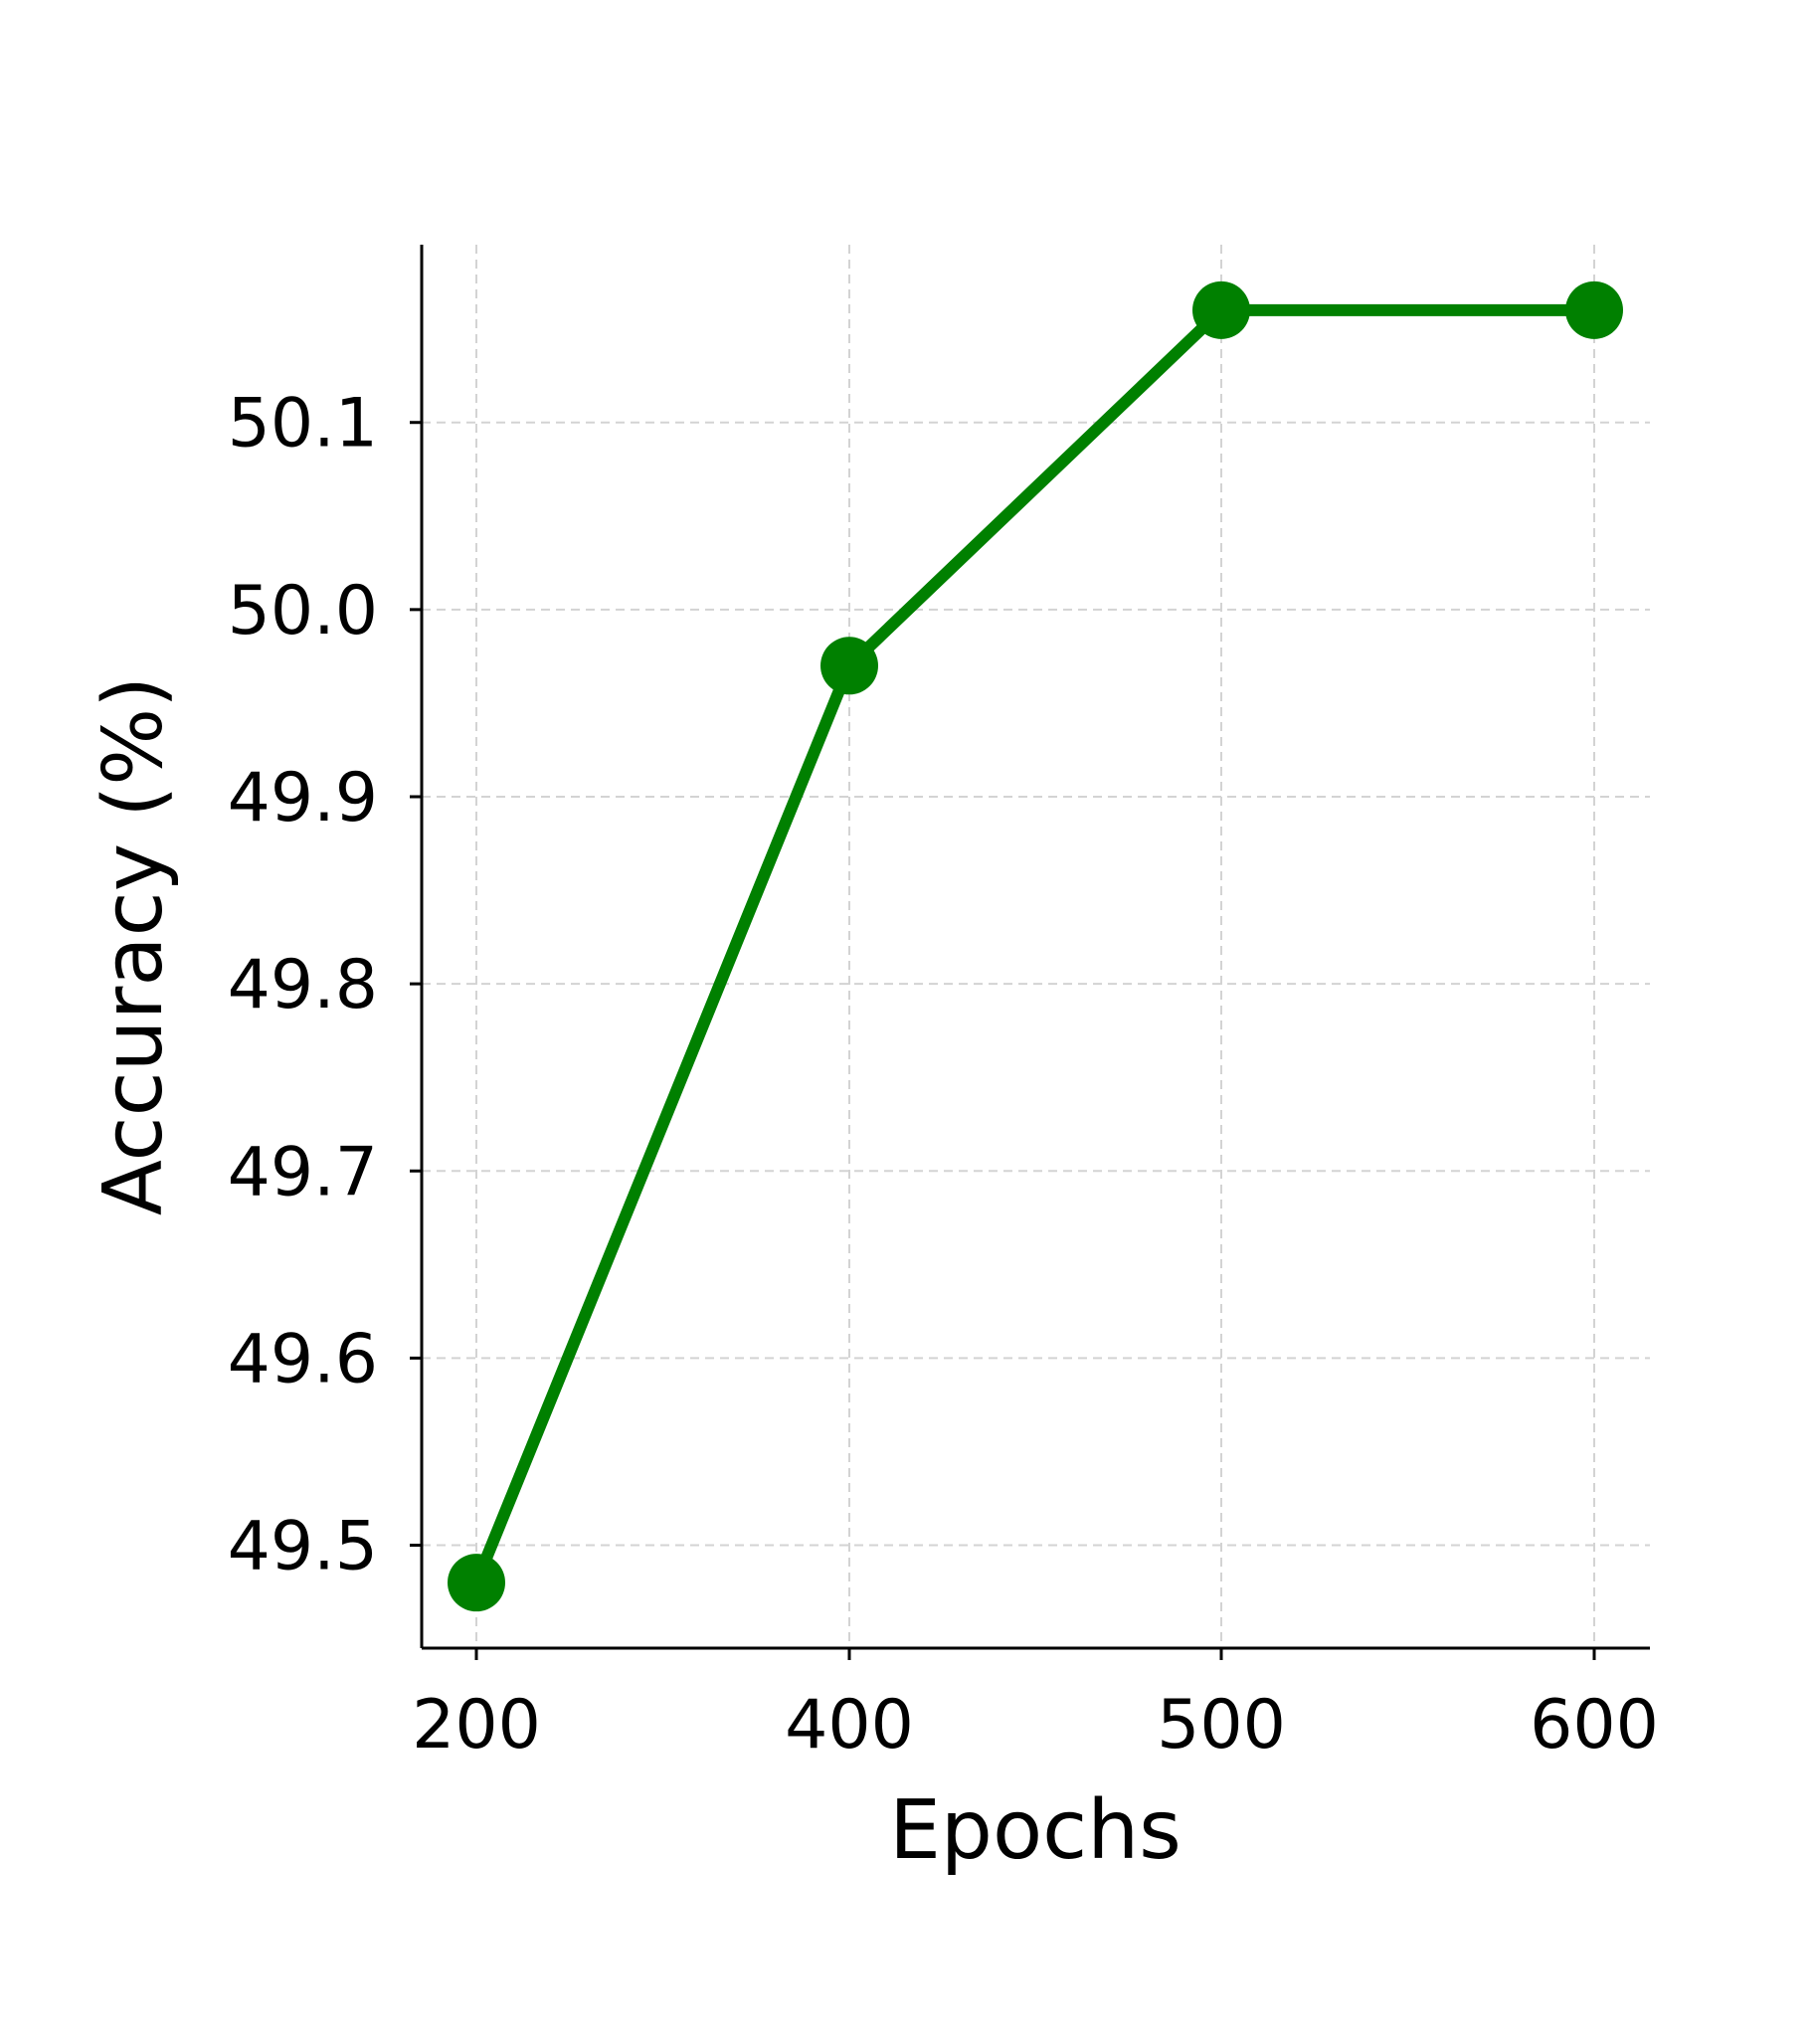  Describe the element at coordinates (303, 1359) in the screenshot. I see `y-tick-label: 49.6` at that location.